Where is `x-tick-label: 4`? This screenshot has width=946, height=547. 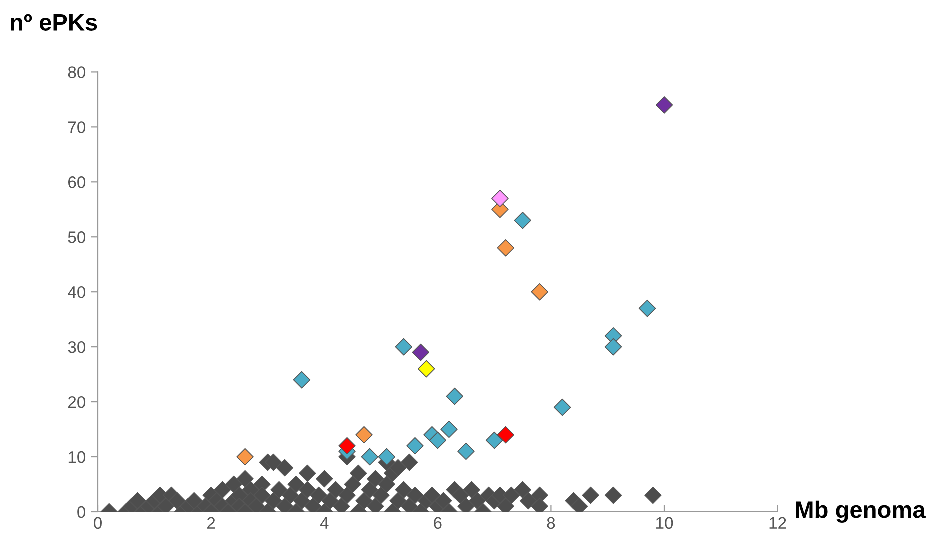
x-tick-label: 4 is located at coordinates (324, 523).